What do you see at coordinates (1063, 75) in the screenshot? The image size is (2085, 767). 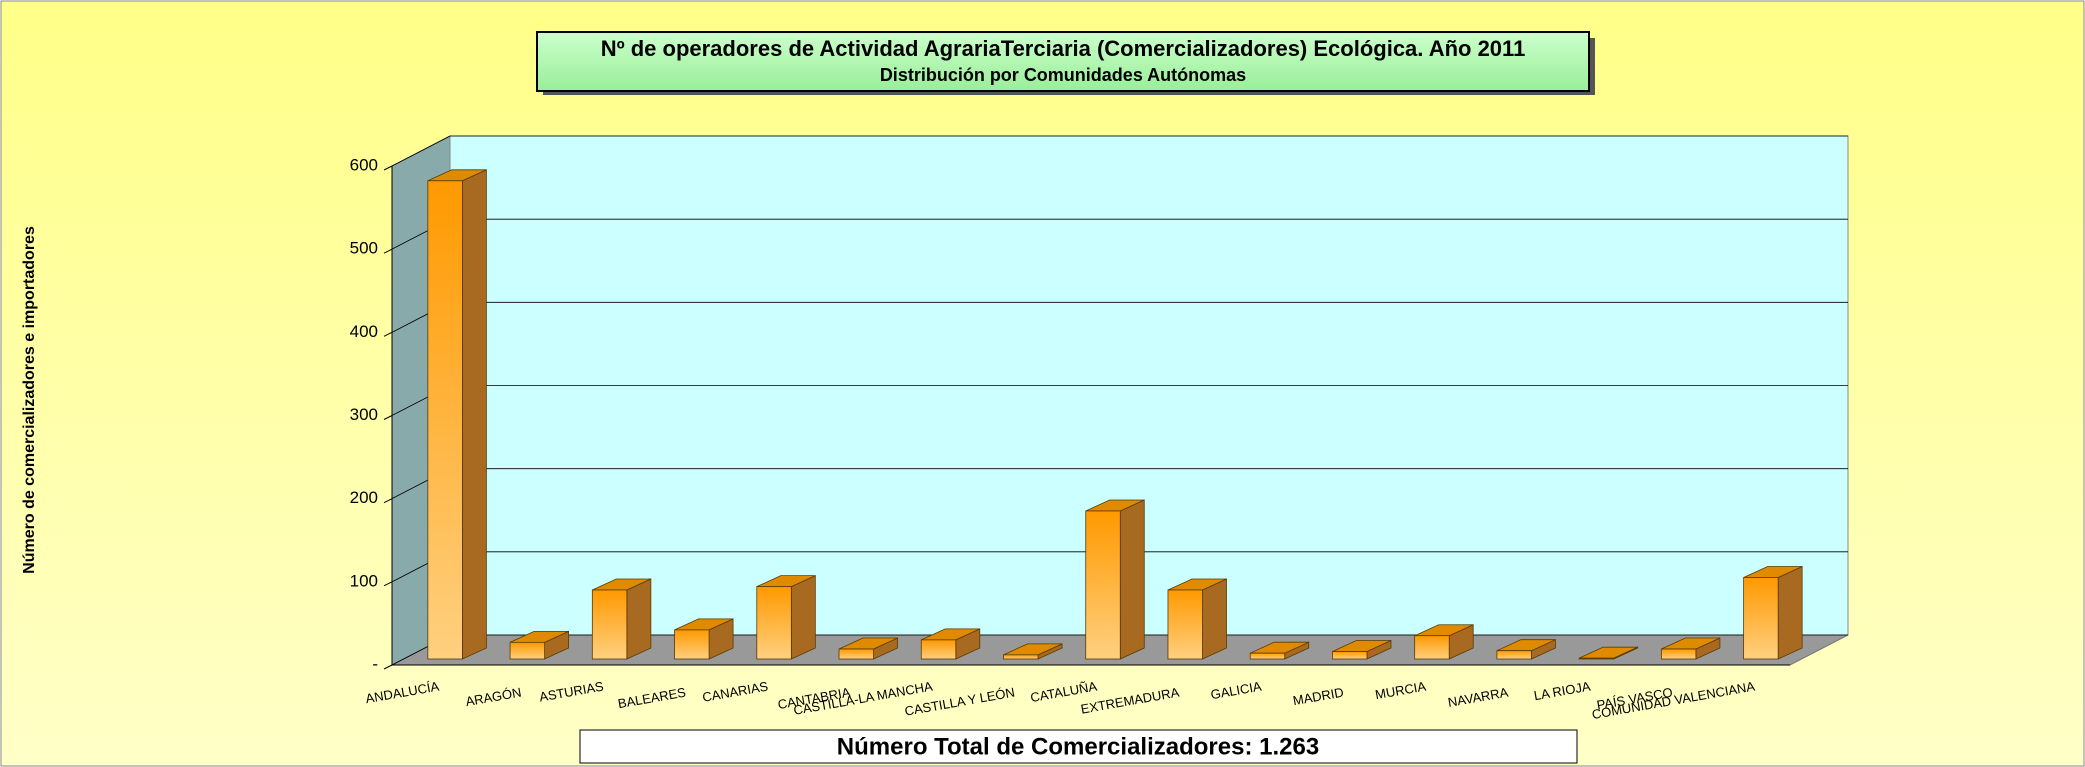 I see `chart-subtitle: Distribución por Comunidades Autónomas` at bounding box center [1063, 75].